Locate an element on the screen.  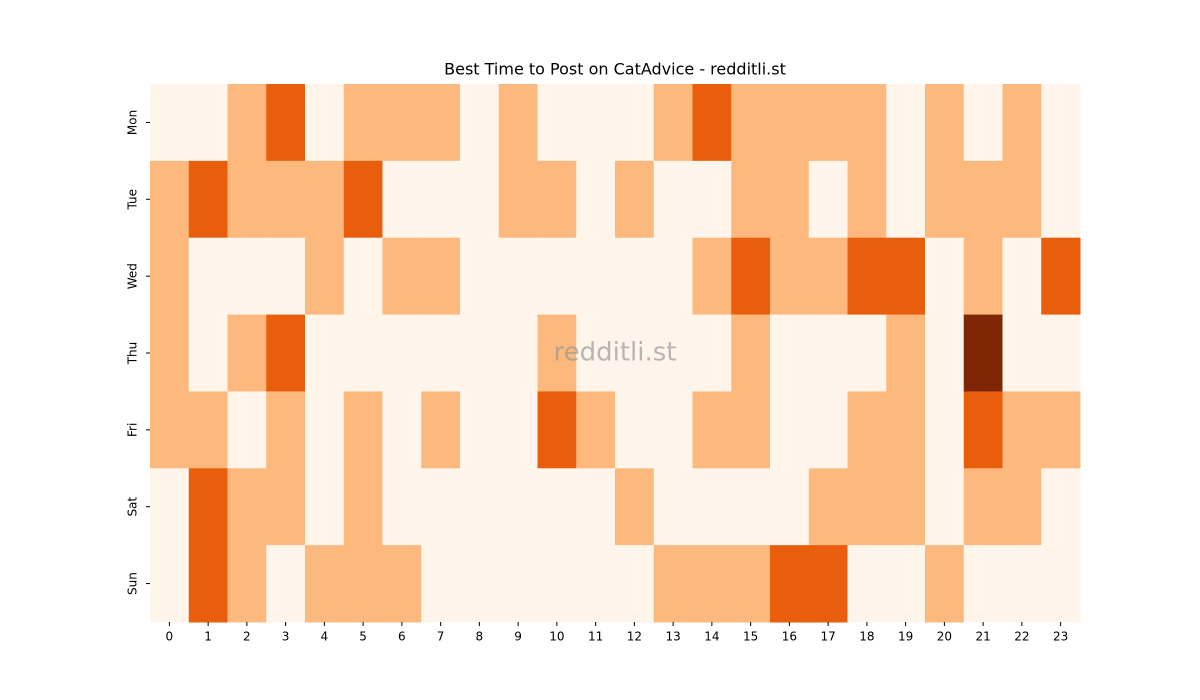
x-tick-label: 0 is located at coordinates (170, 637).